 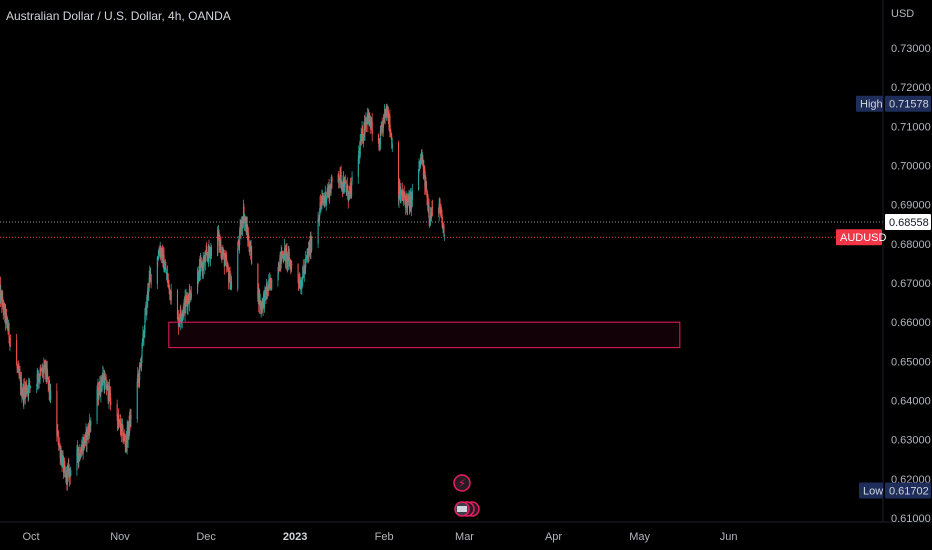 What do you see at coordinates (295, 537) in the screenshot?
I see `time-tick-label: 2023` at bounding box center [295, 537].